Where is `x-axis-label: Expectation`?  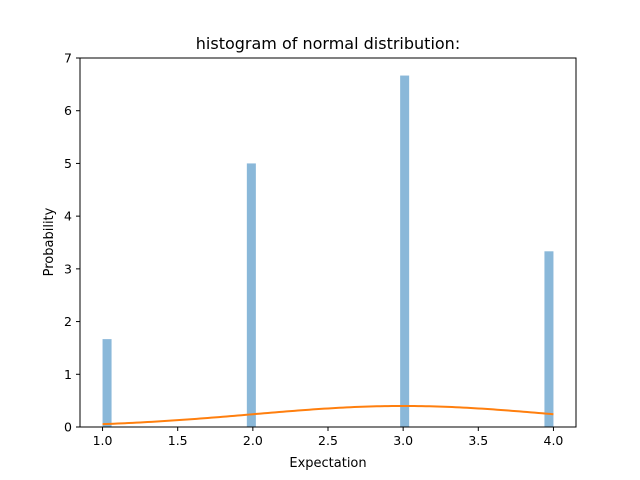 x-axis-label: Expectation is located at coordinates (327, 463).